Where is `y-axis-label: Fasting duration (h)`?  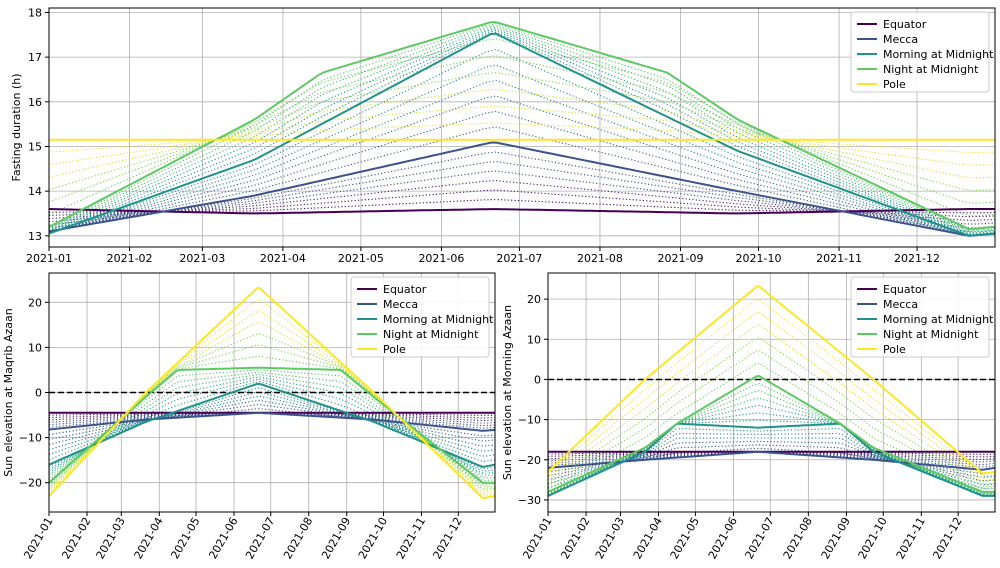
y-axis-label: Fasting duration (h) is located at coordinates (16, 128).